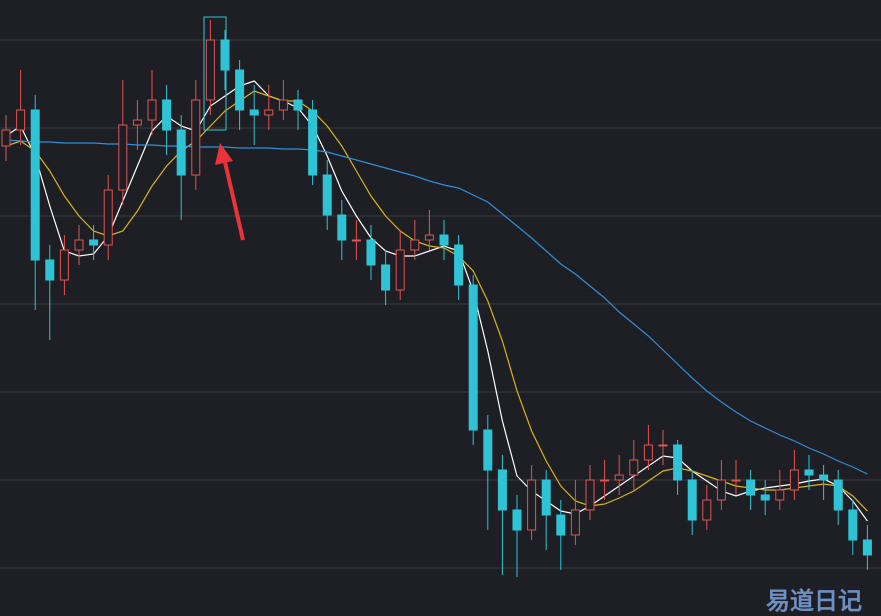 This screenshot has height=616, width=881. I want to click on watermark: 易道日记, so click(814, 601).